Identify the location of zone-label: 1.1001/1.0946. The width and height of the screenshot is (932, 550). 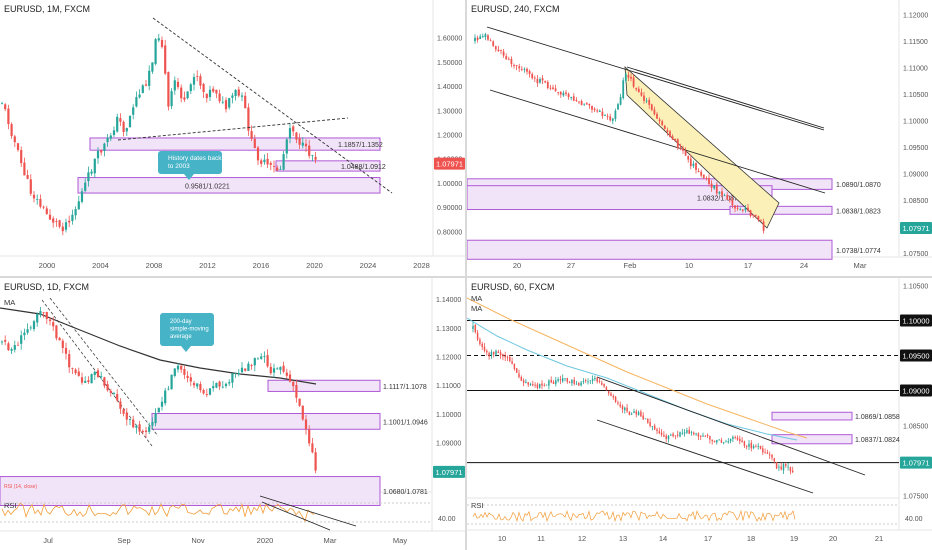
(405, 422).